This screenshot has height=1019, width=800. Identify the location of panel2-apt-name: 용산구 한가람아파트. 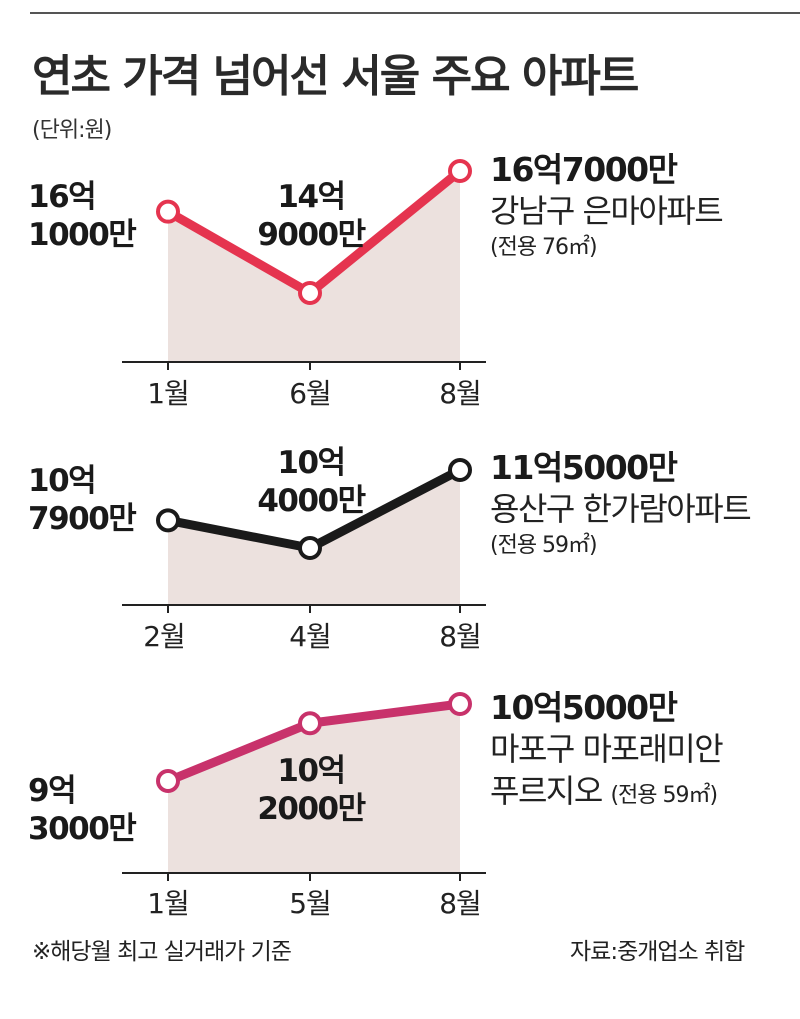
(621, 509).